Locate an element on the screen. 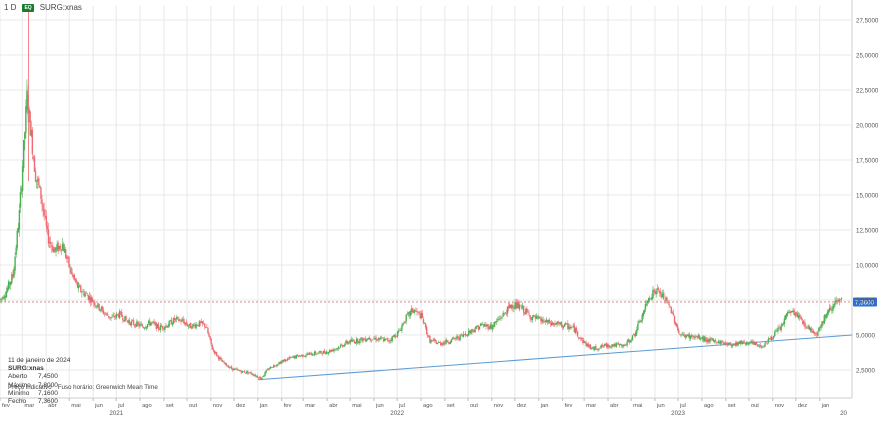 Image resolution: width=880 pixels, height=440 pixels. x-month-label: ago is located at coordinates (147, 406).